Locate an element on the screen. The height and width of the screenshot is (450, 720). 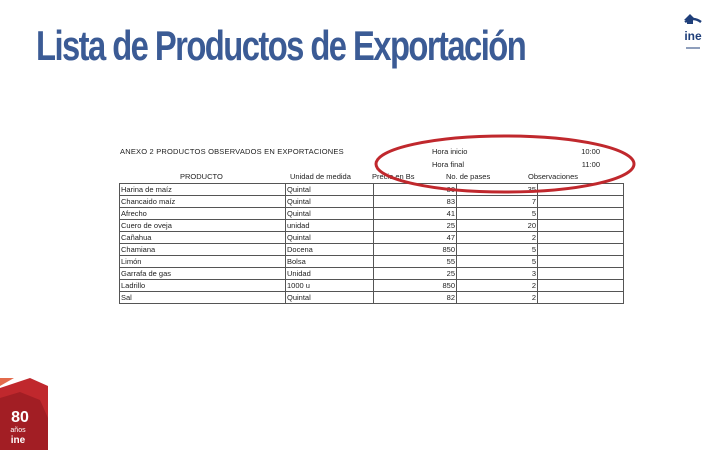
table-row: Sal Quintal 82 2 is located at coordinates (371, 297).